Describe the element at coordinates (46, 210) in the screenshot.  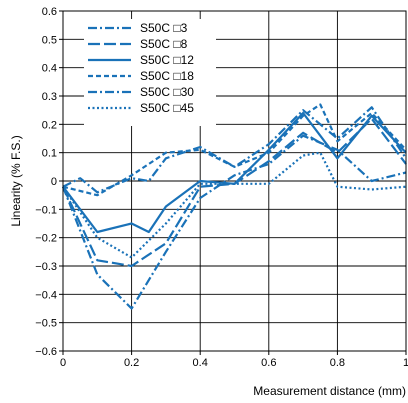
I see `y-tick-label: −0.1` at that location.